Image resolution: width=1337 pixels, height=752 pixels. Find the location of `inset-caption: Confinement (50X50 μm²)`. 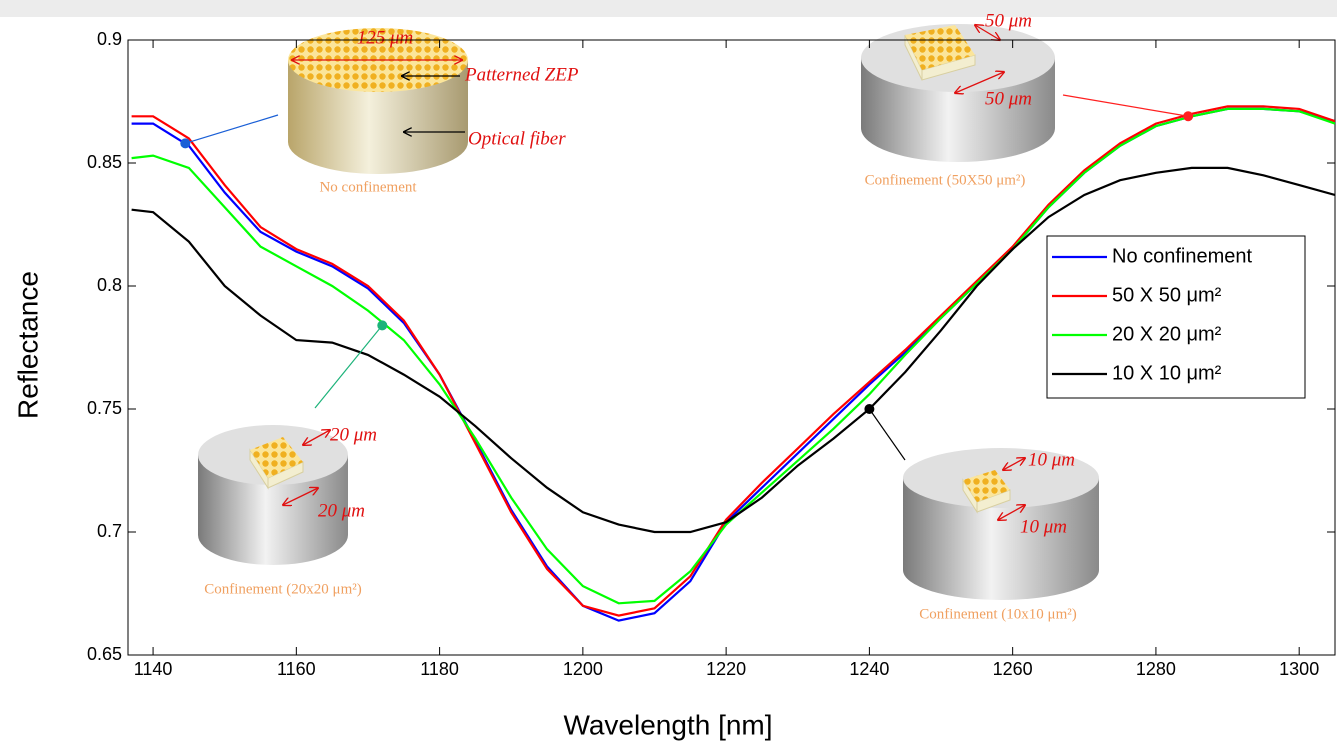

inset-caption: Confinement (50X50 μm²) is located at coordinates (945, 180).